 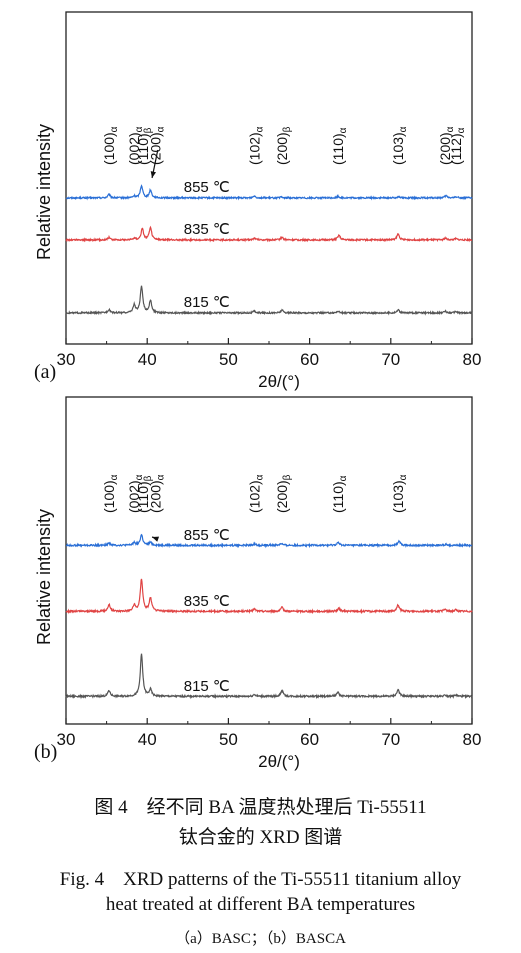 I want to click on x-tick-label: 30, so click(x=66, y=739).